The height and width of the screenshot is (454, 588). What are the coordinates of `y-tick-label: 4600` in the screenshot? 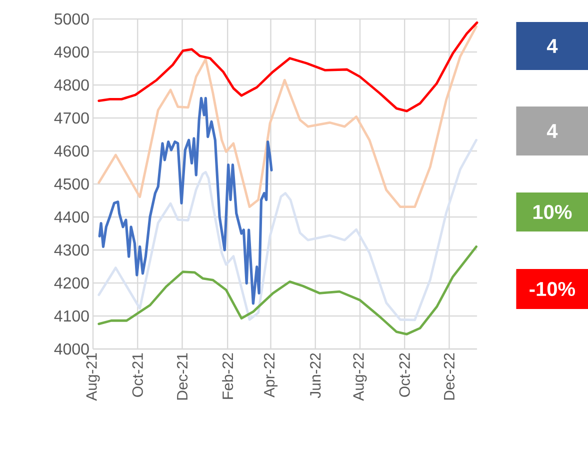 It's located at (71, 151).